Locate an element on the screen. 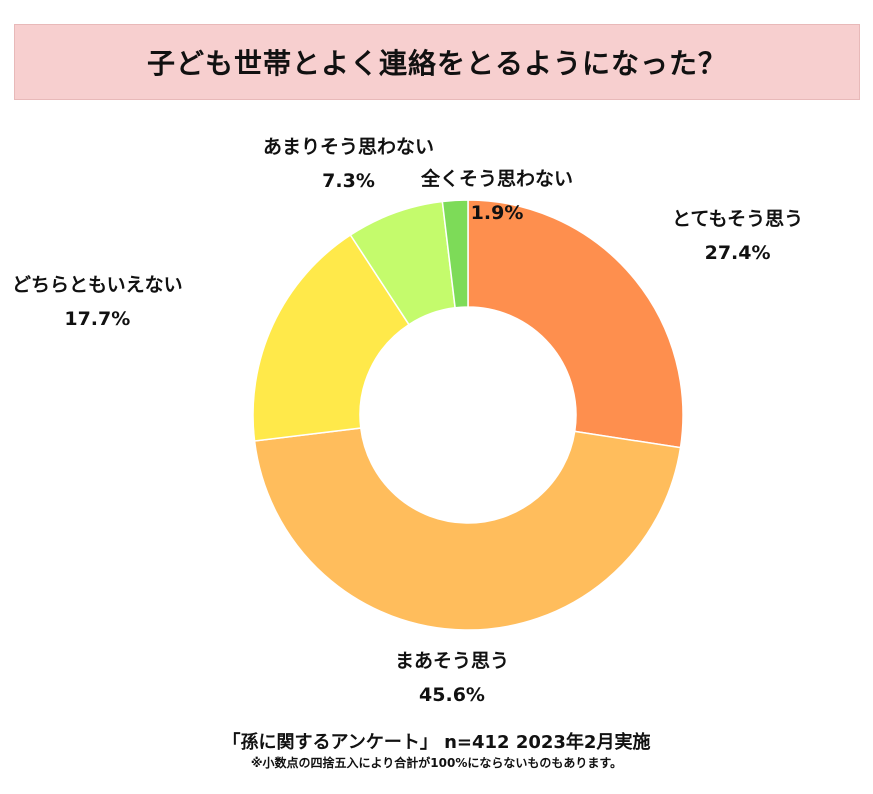 Image resolution: width=873 pixels, height=794 pixels. title-banner: 子ども世帯とよく連絡をとるようになった？ is located at coordinates (437, 62).